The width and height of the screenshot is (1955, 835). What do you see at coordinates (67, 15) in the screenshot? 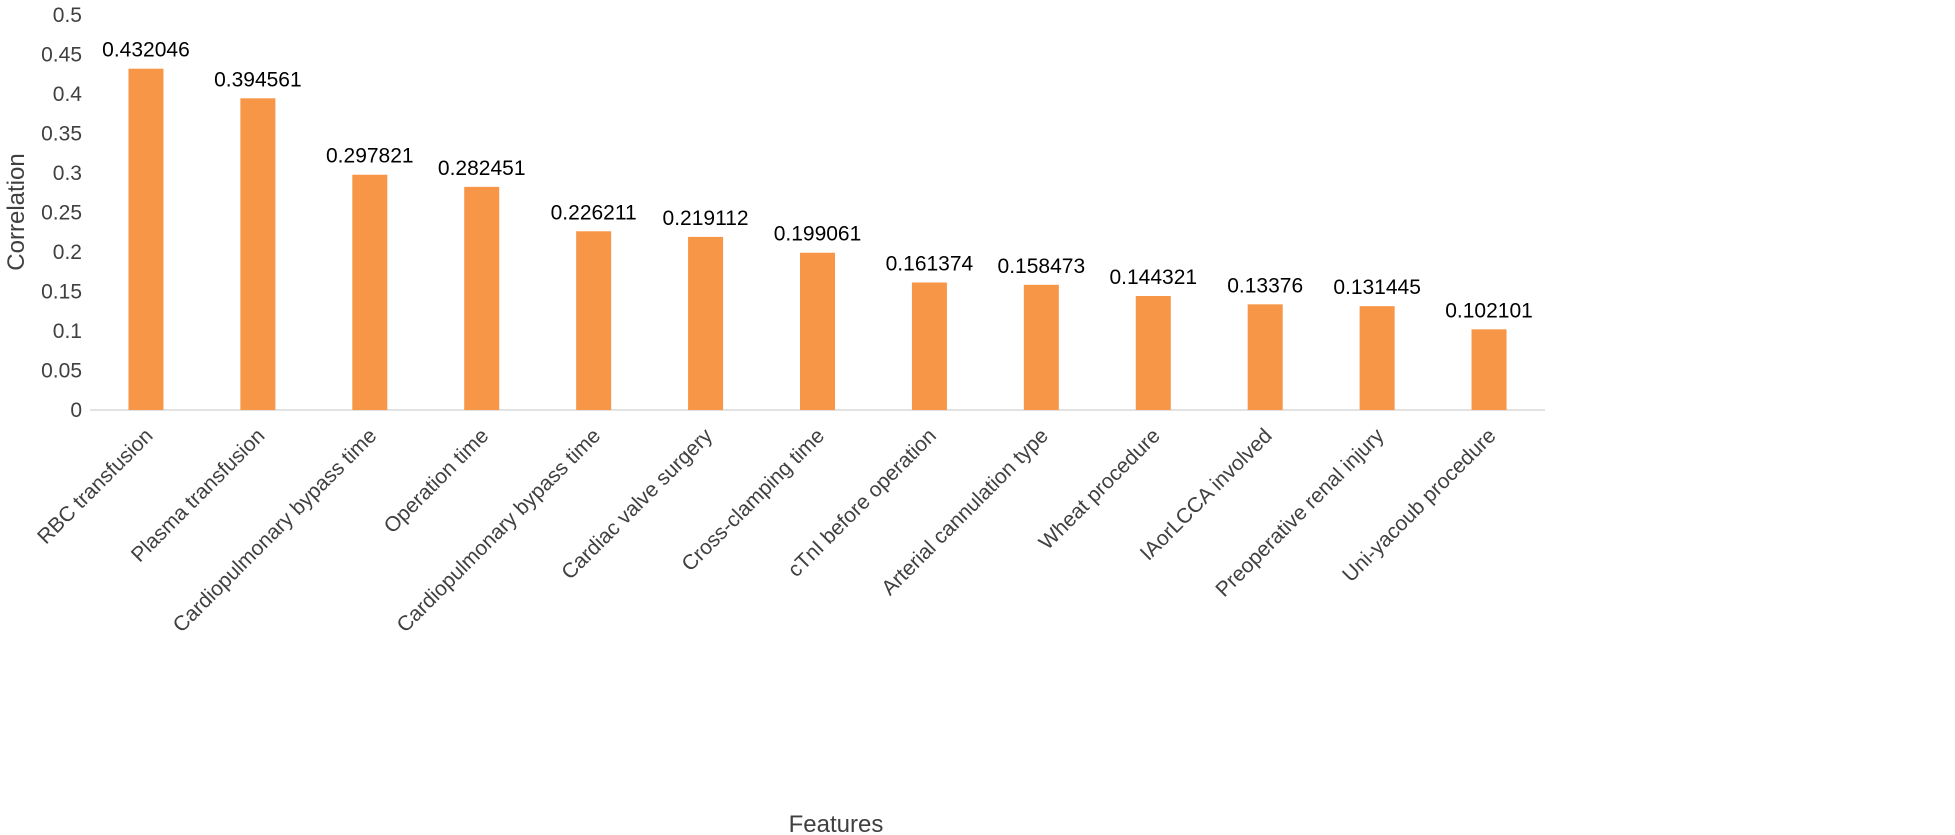
I see `y-tick-label: 0.5` at bounding box center [67, 15].